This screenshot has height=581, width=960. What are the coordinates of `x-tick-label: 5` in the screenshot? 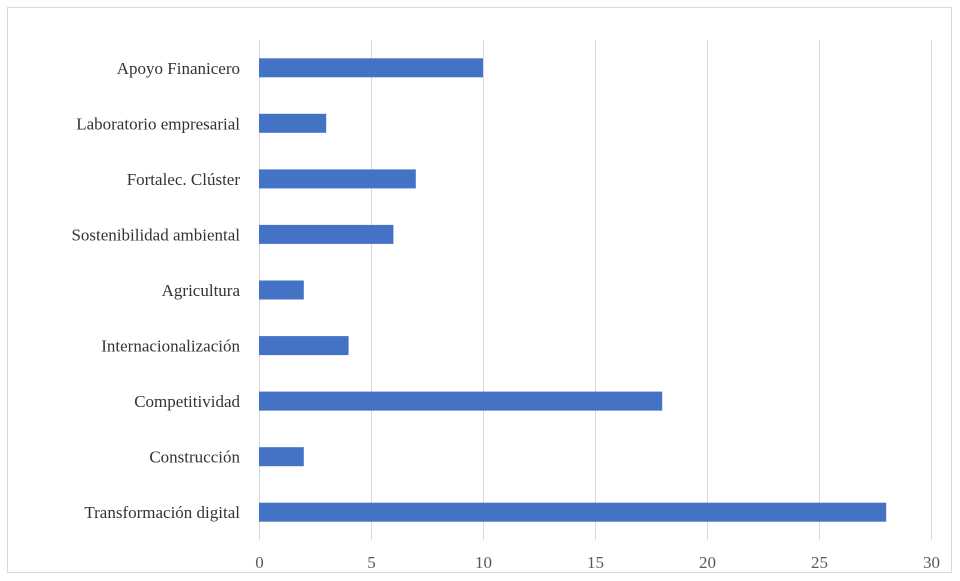 It's located at (371, 562).